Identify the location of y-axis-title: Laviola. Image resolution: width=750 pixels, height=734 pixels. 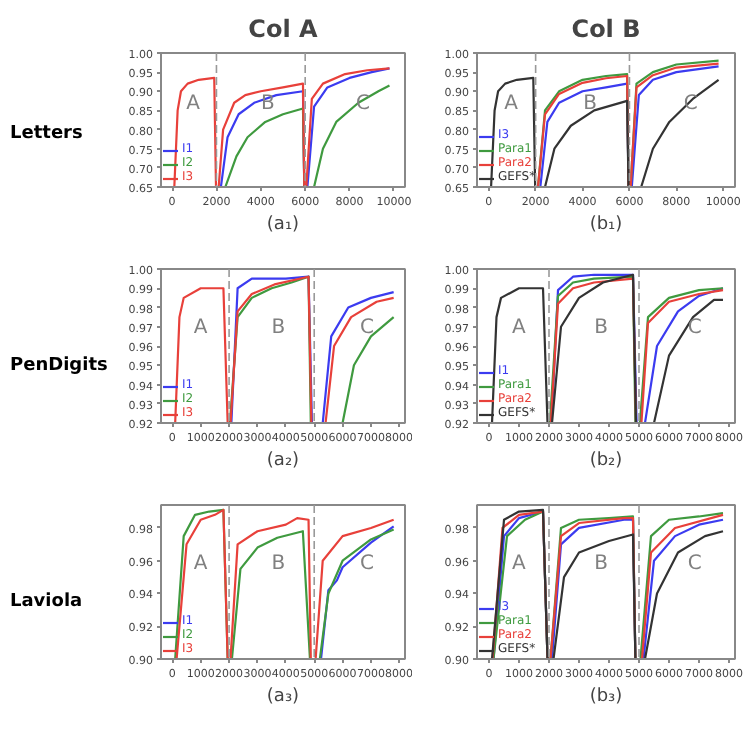
(46, 603).